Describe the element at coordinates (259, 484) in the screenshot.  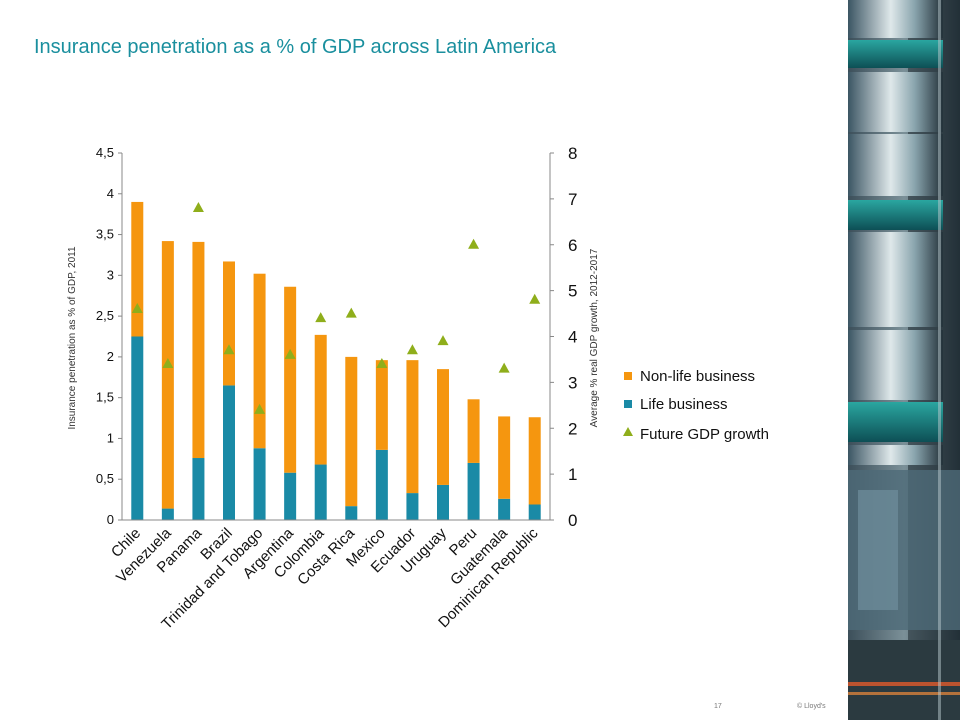
I see `bar-life-trinidad-and-tobago` at that location.